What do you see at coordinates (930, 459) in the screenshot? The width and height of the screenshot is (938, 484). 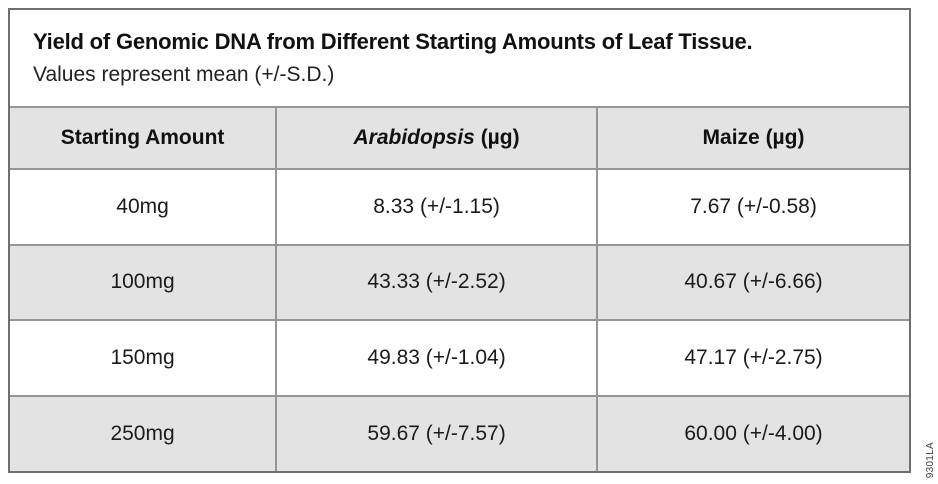 I see `figure-code: 9301LA` at bounding box center [930, 459].